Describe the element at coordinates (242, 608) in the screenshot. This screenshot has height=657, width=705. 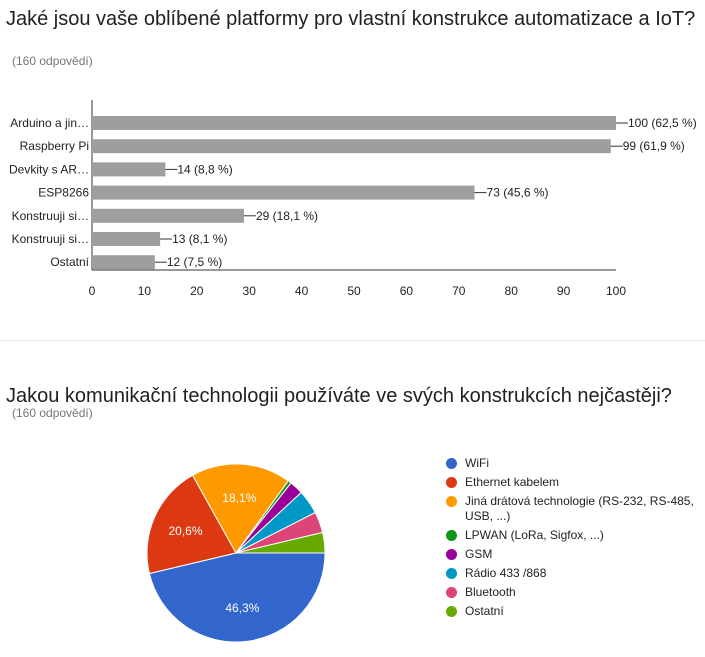
I see `pie-slice-label: 46,3%` at that location.